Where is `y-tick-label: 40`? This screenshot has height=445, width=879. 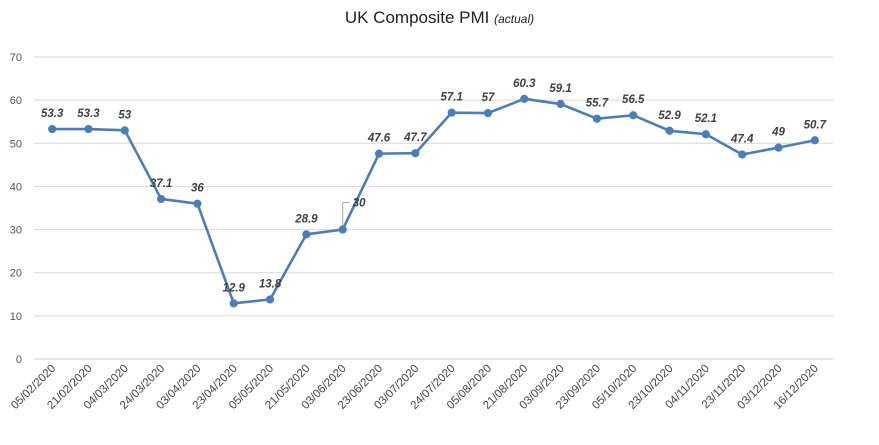
y-tick-label: 40 is located at coordinates (16, 187).